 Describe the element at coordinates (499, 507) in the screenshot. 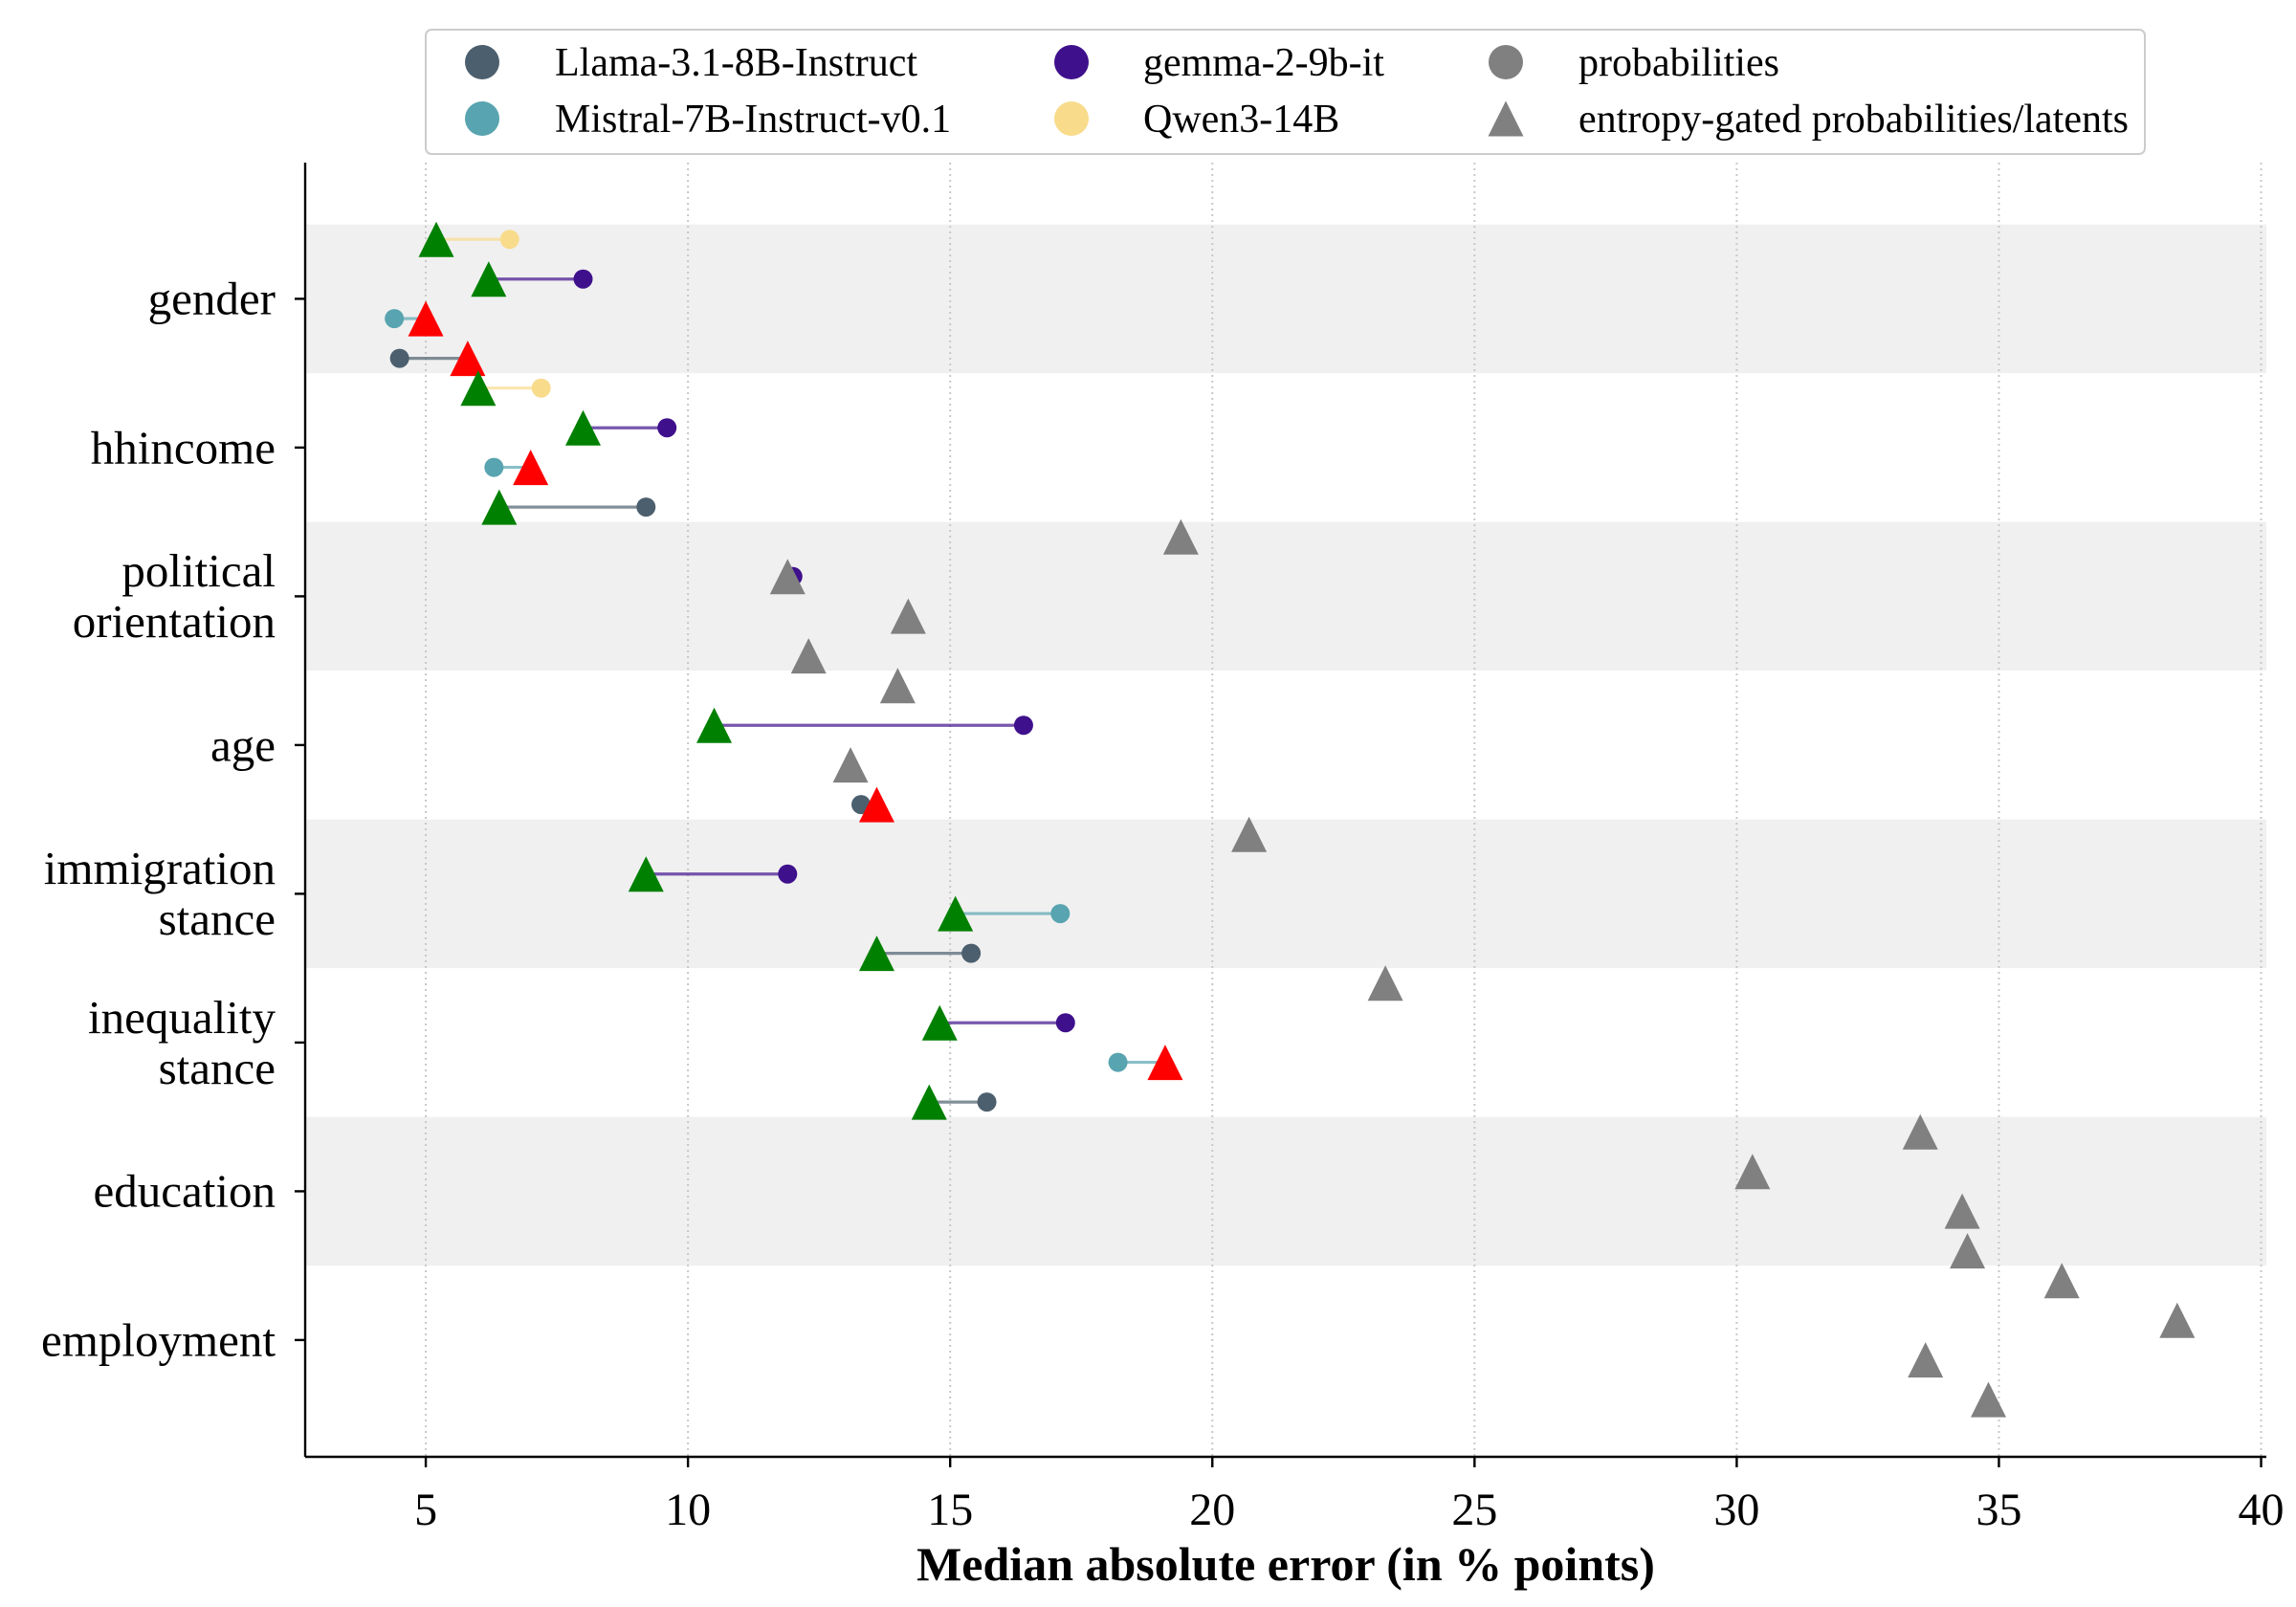

I see `entropy-gated-point-llama-3-1-8b-instruct-hhincome` at that location.